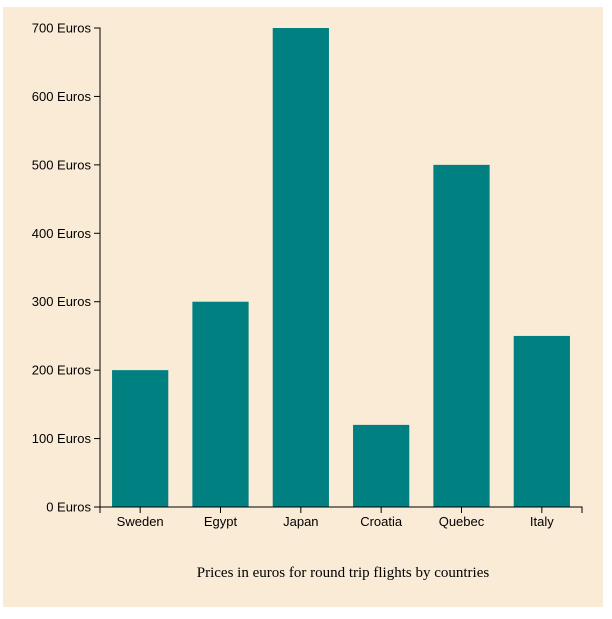 This screenshot has width=612, height=619. What do you see at coordinates (62, 164) in the screenshot?
I see `y-tick-label: 500 Euros` at bounding box center [62, 164].